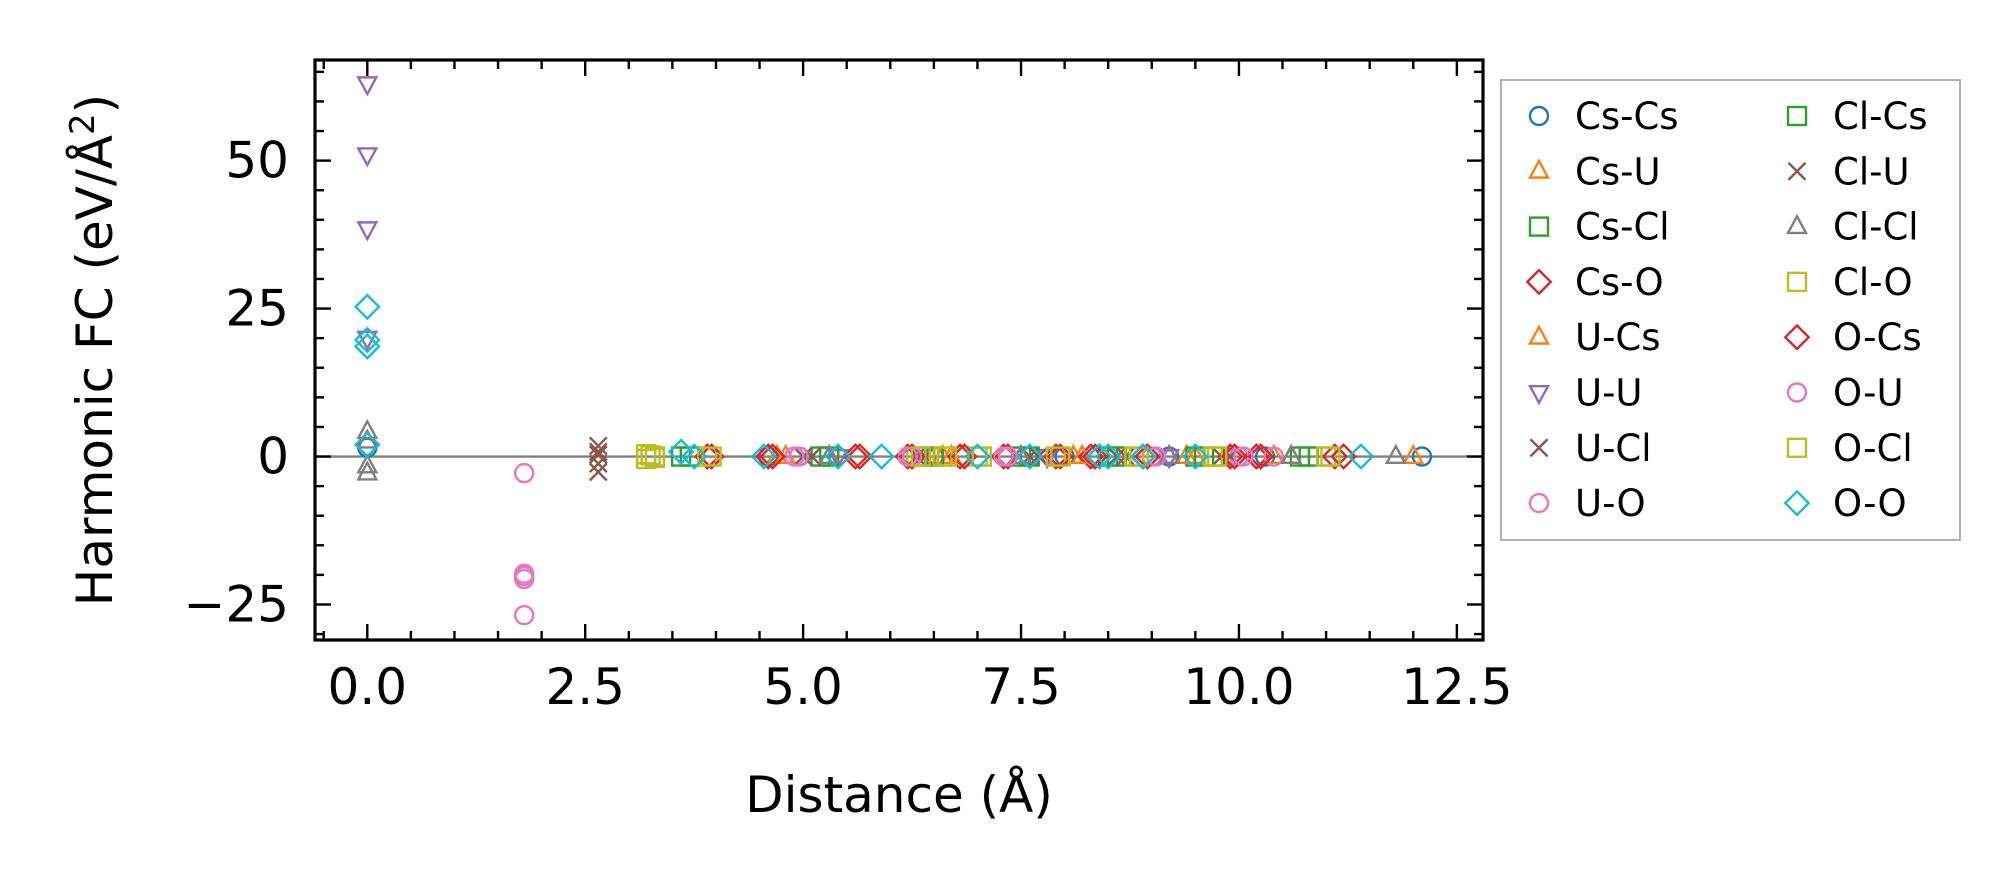 The height and width of the screenshot is (888, 2011). What do you see at coordinates (273, 457) in the screenshot?
I see `y-tick-label: 0` at bounding box center [273, 457].